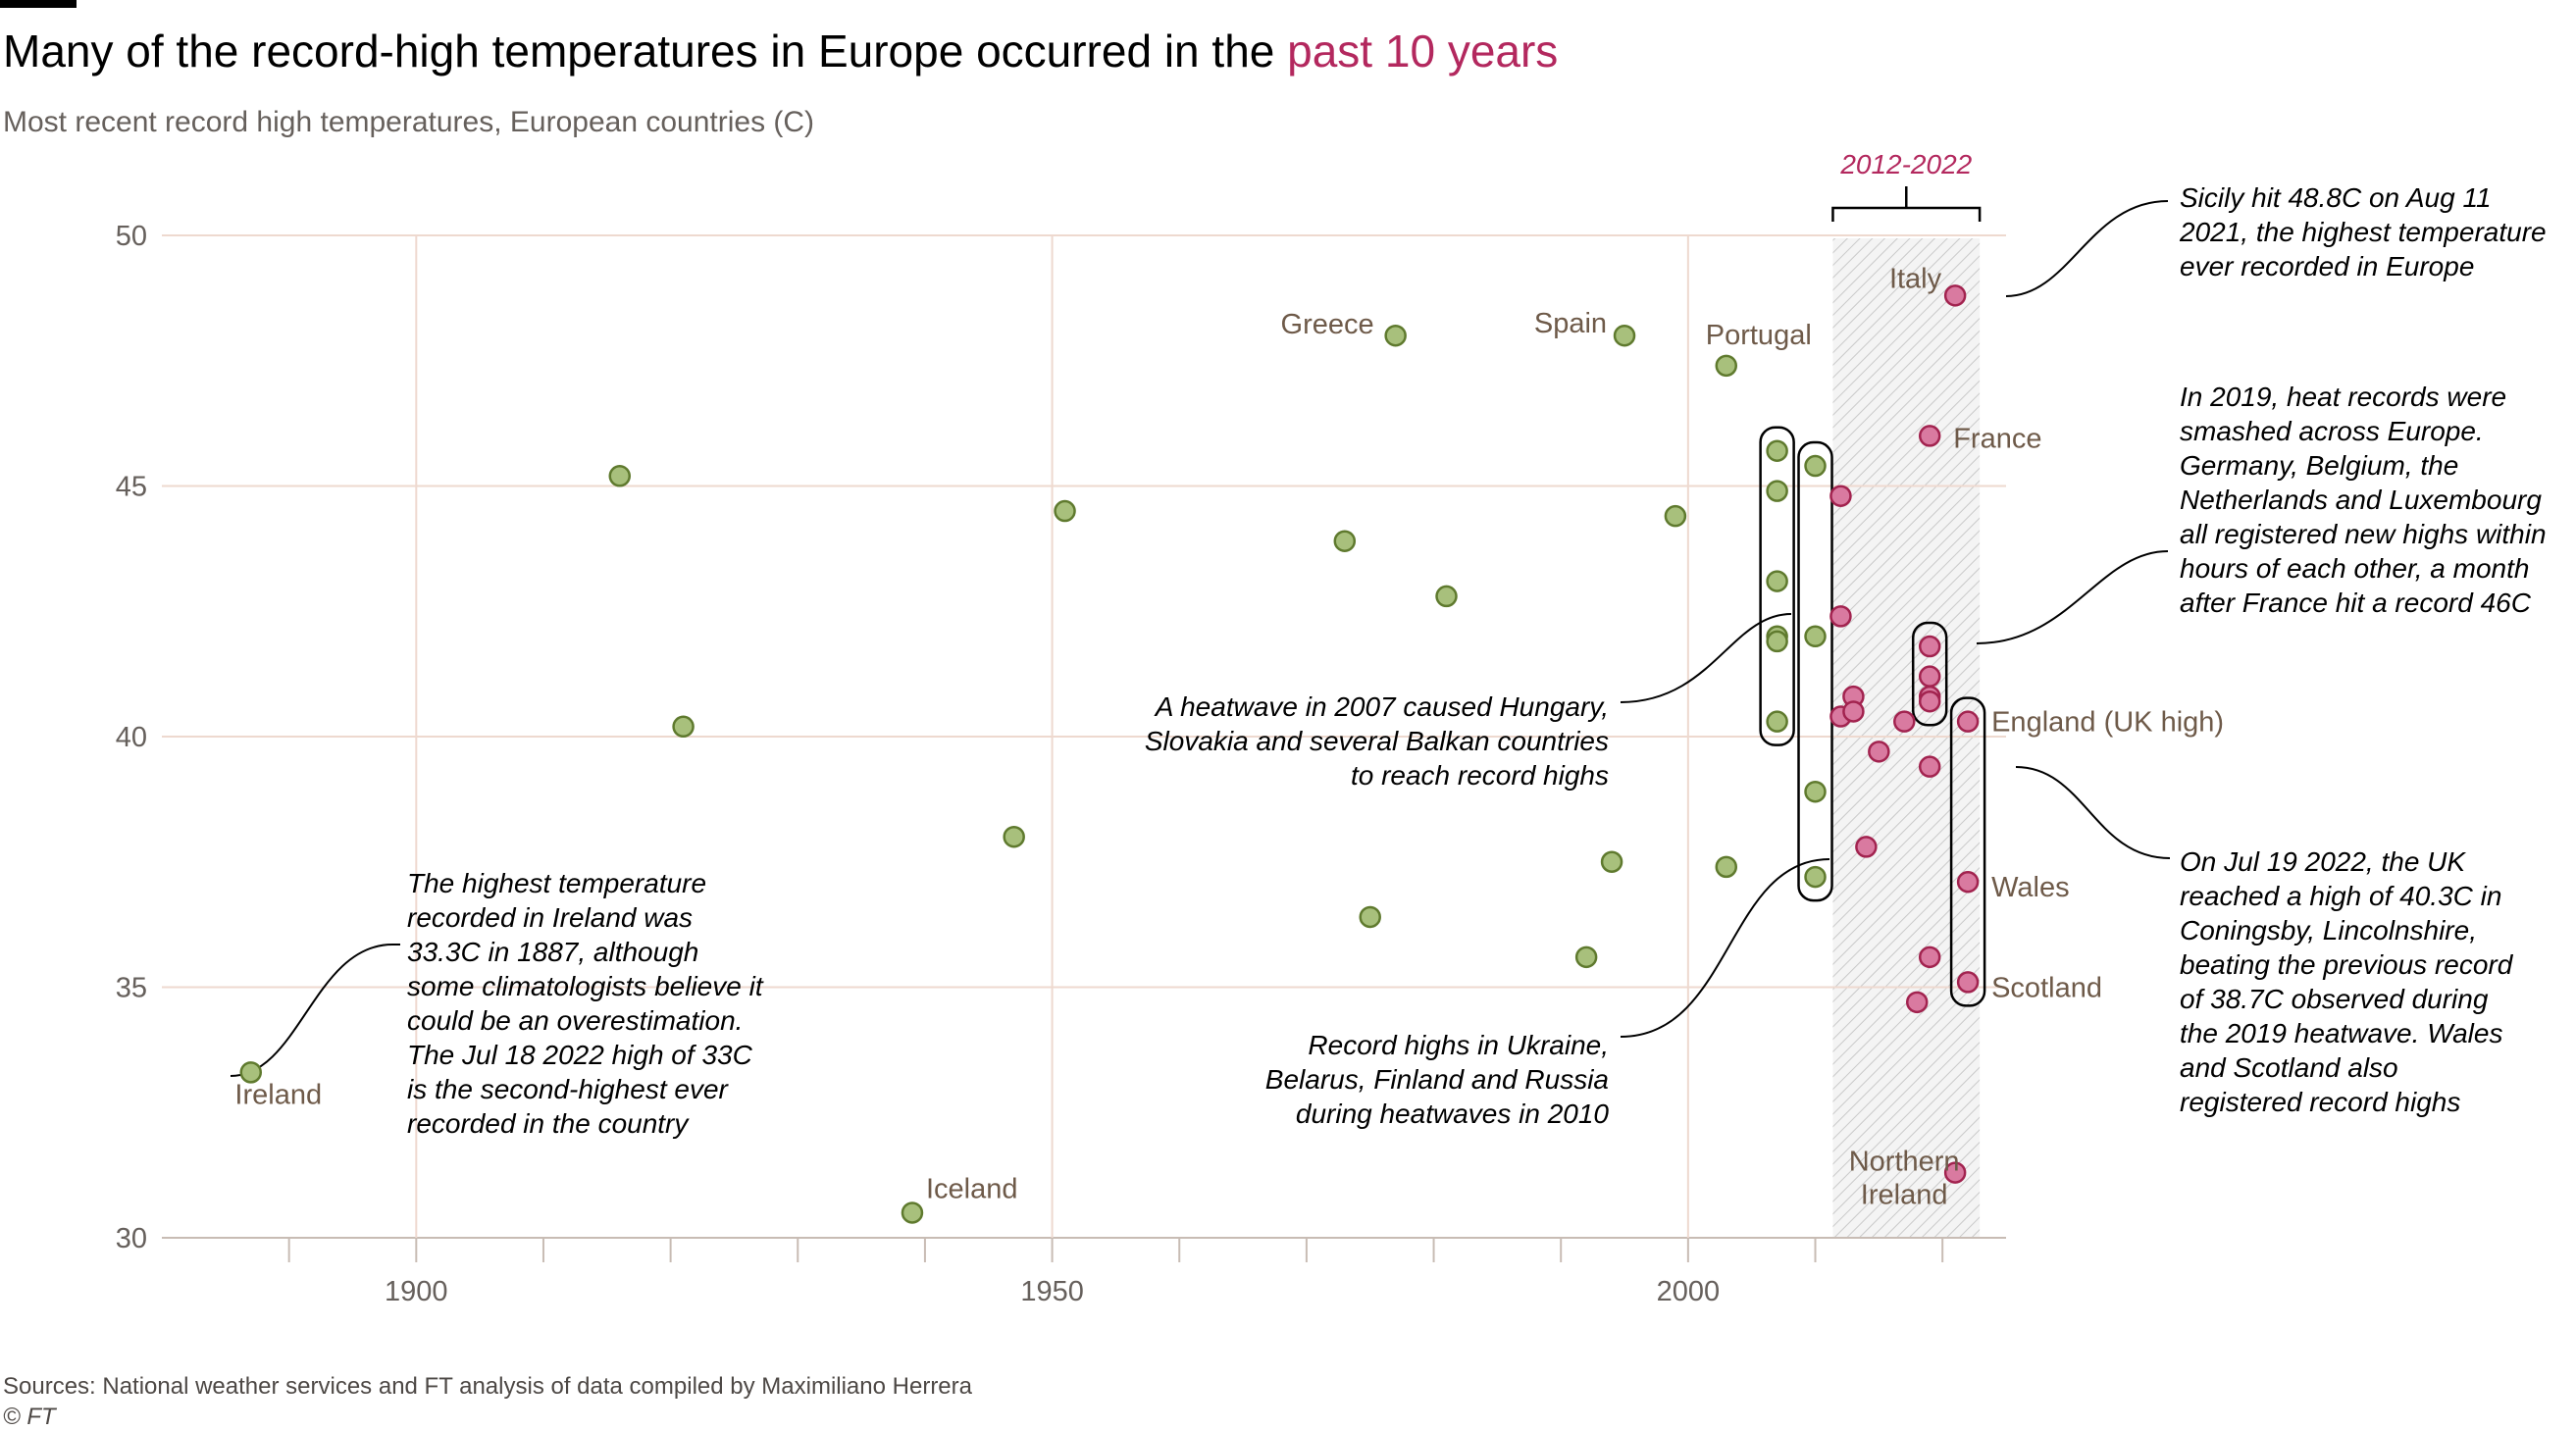 The image size is (2576, 1431). What do you see at coordinates (1906, 738) in the screenshot?
I see `highlight-band-fill` at bounding box center [1906, 738].